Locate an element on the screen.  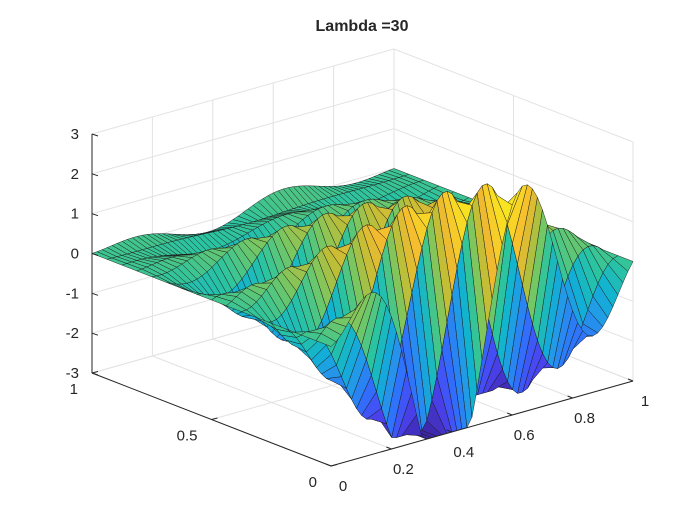
z-tick-label: 3 is located at coordinates (75, 134).